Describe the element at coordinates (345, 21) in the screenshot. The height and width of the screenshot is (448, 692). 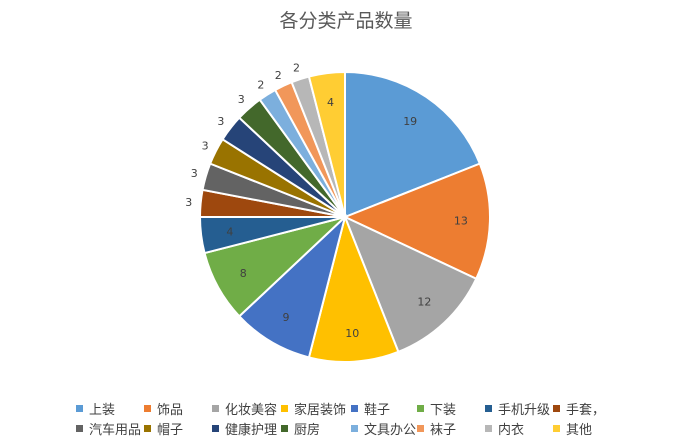
I see `chart-title: 各分类产品数量` at that location.